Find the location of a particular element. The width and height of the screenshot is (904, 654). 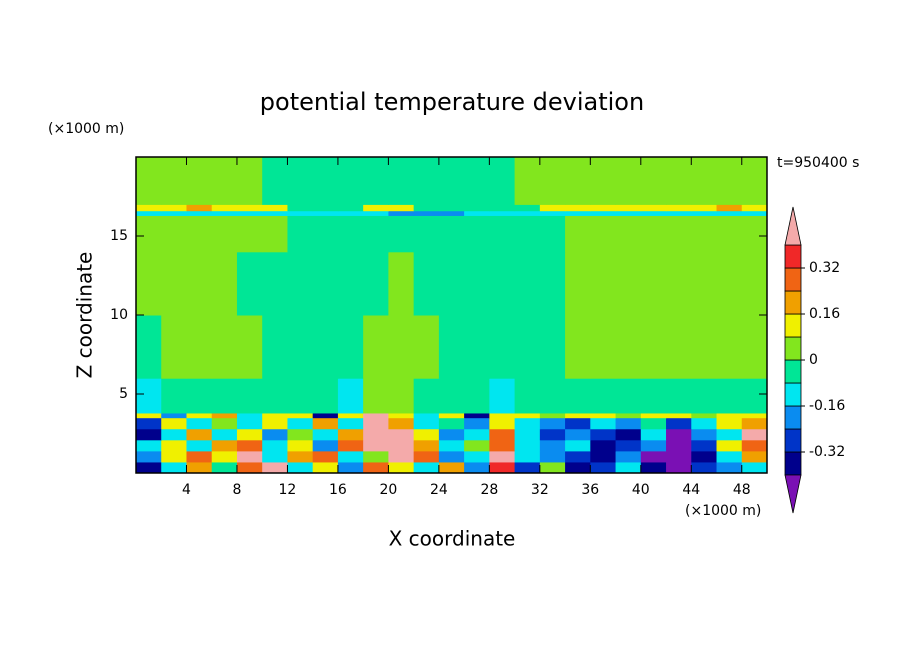

x-tick-label: 24 is located at coordinates (439, 490).